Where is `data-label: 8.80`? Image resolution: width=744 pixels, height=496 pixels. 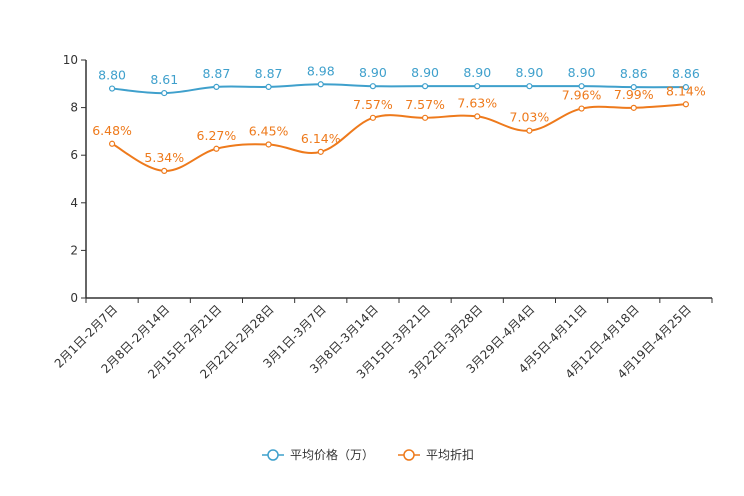
data-label: 8.80 is located at coordinates (112, 75).